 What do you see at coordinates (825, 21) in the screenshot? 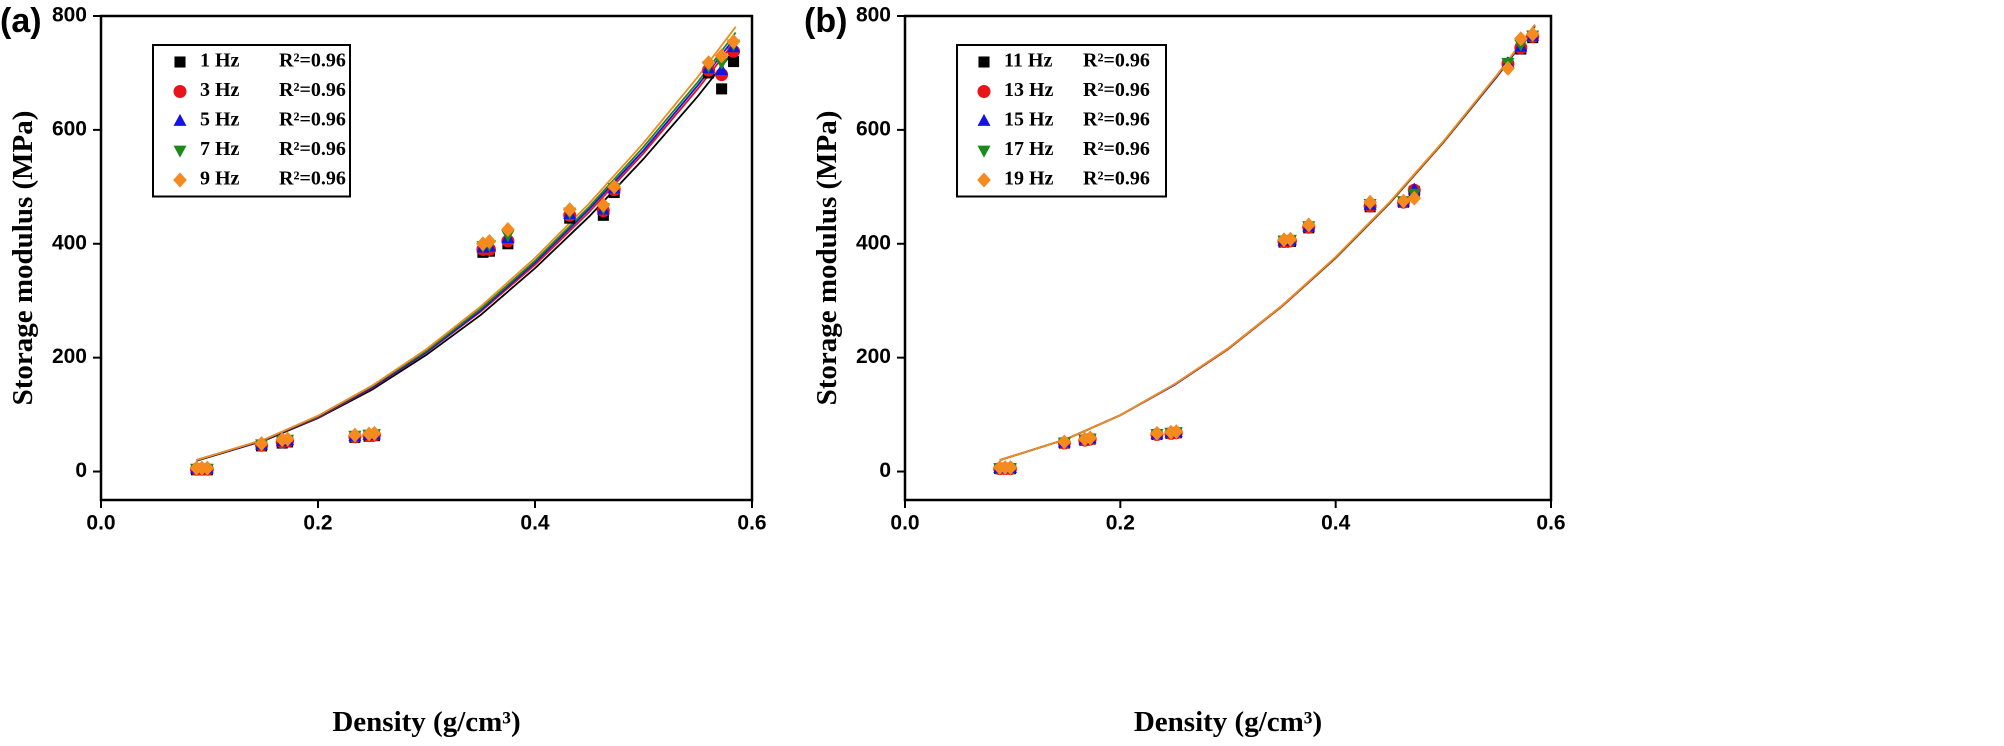
I see `panel-label: (b)` at bounding box center [825, 21].